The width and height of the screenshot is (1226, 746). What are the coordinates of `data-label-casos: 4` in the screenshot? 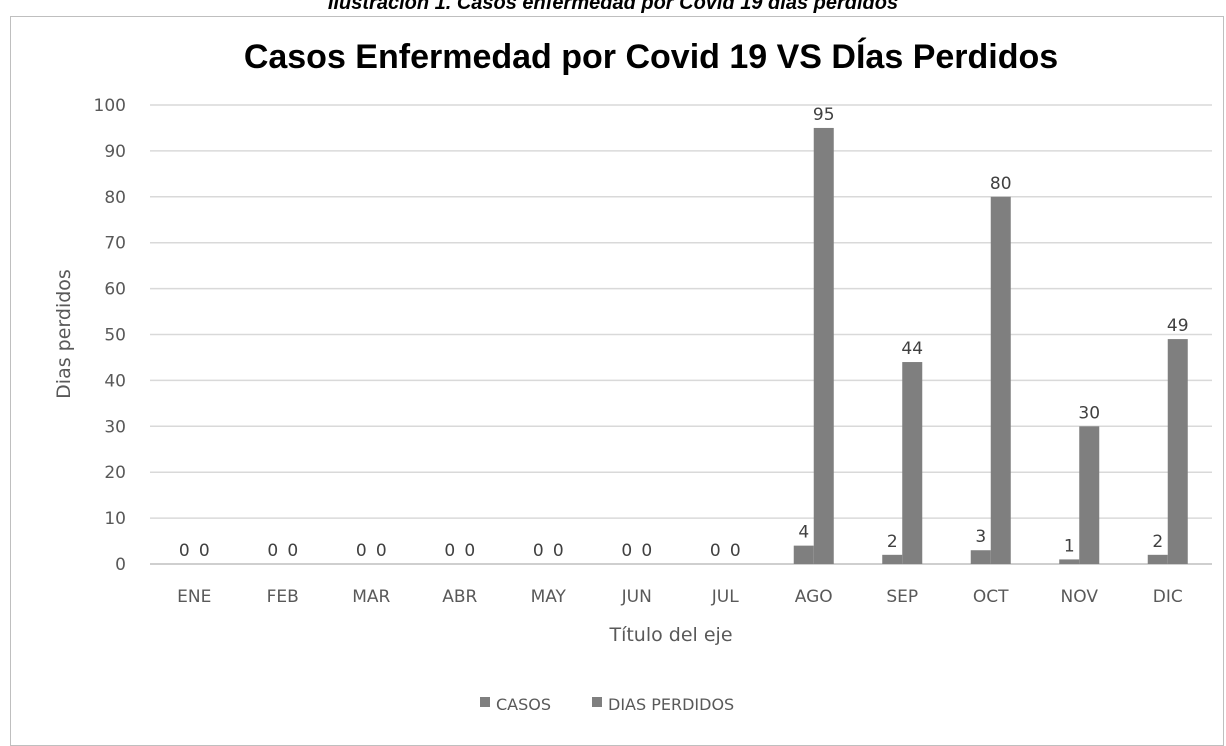 It's located at (803, 533).